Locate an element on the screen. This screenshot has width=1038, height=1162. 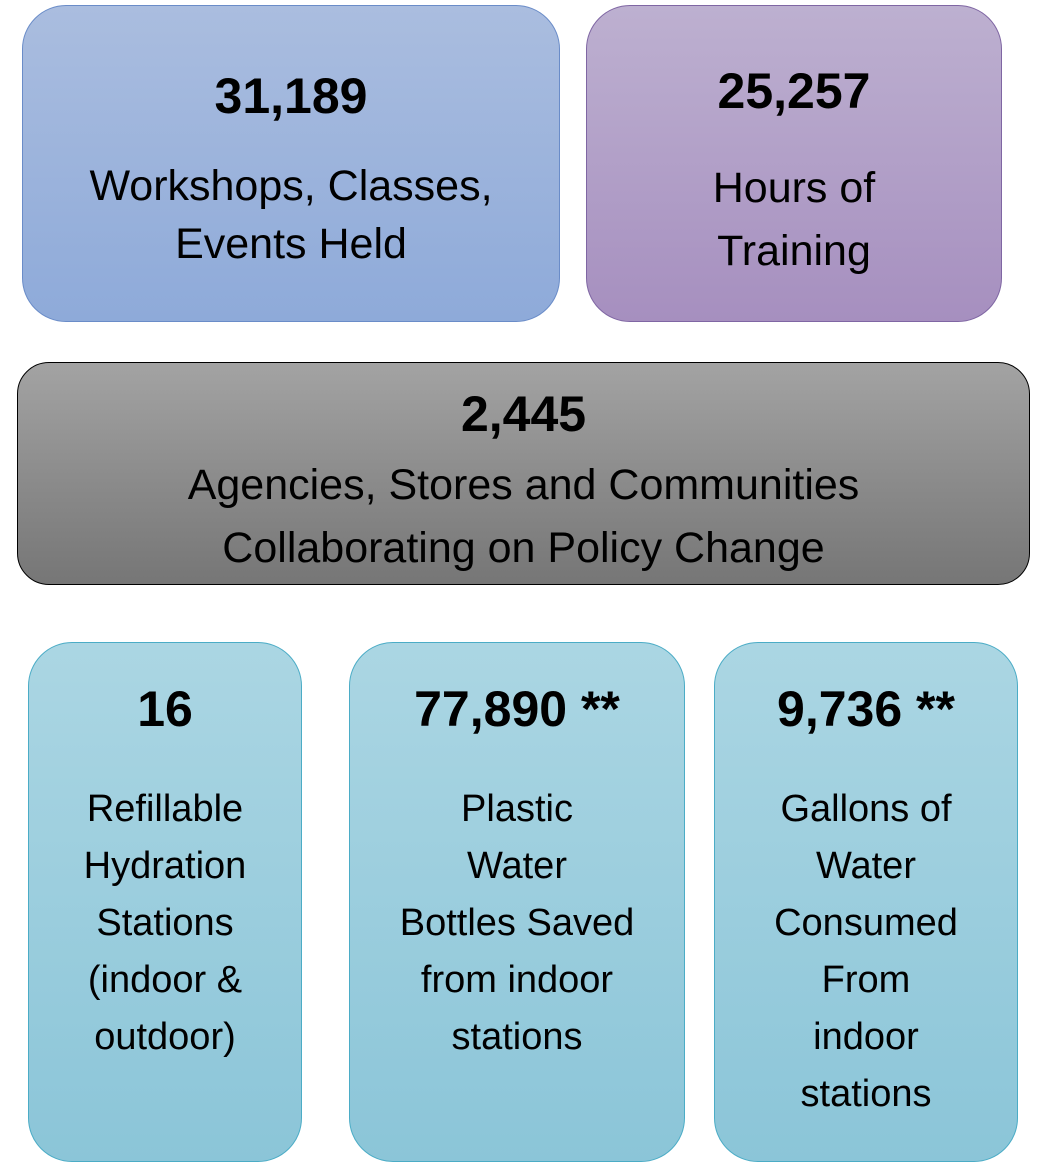
stat-label: Consumed is located at coordinates (866, 923).